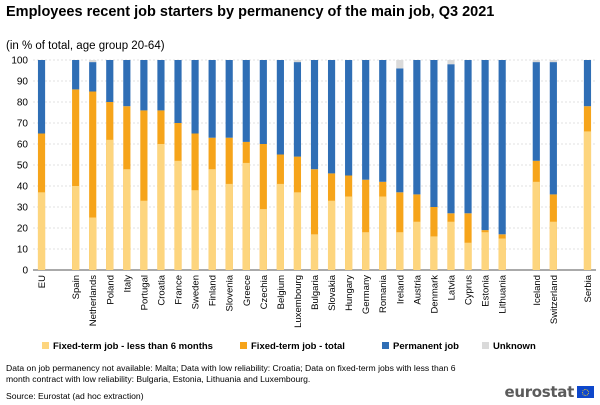  Describe the element at coordinates (585, 392) in the screenshot. I see `eu-flag-icon` at that location.